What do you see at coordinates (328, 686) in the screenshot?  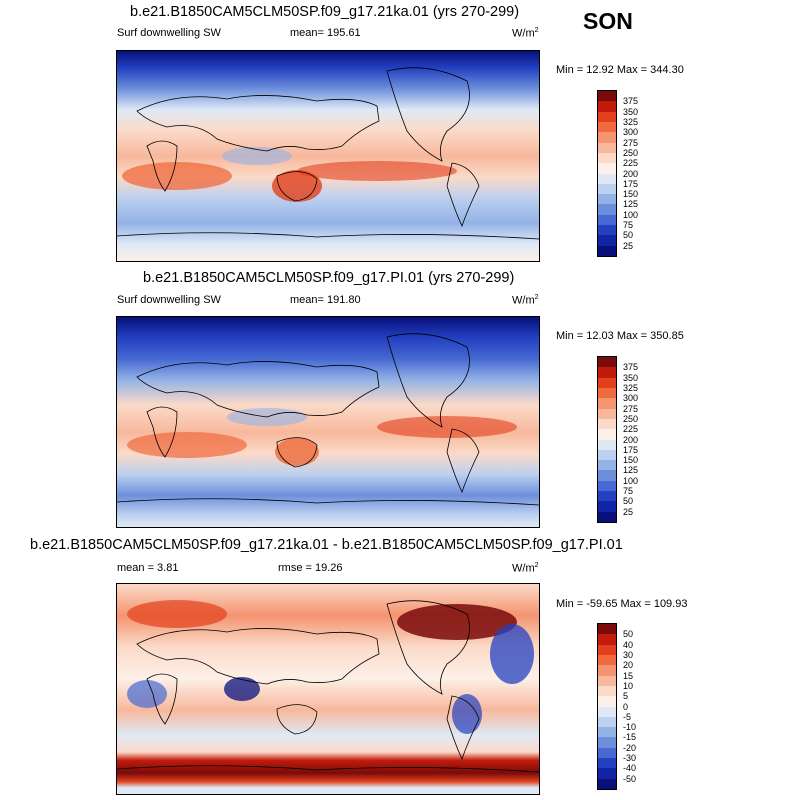 I see `panel-3-coastlines` at bounding box center [328, 686].